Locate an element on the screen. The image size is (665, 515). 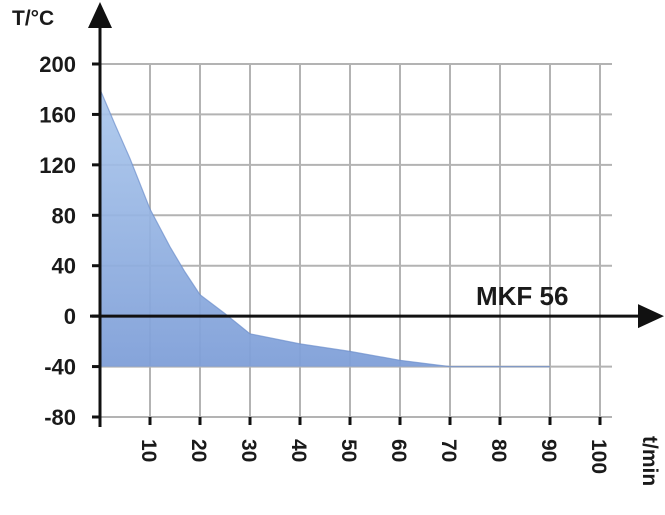
y-tick-label-80: 80 is located at coordinates (64, 215).